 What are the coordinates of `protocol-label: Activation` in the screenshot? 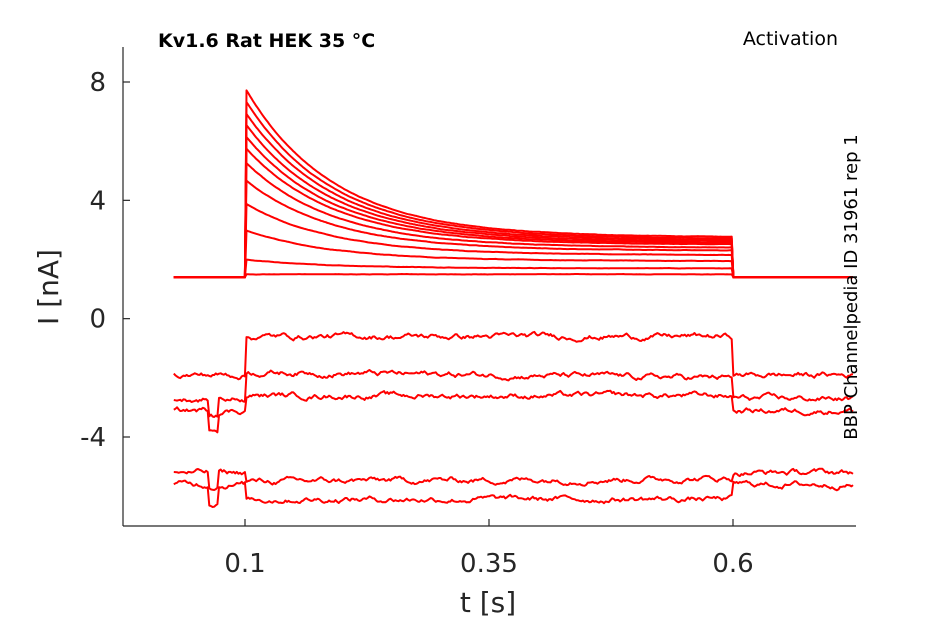 It's located at (790, 39).